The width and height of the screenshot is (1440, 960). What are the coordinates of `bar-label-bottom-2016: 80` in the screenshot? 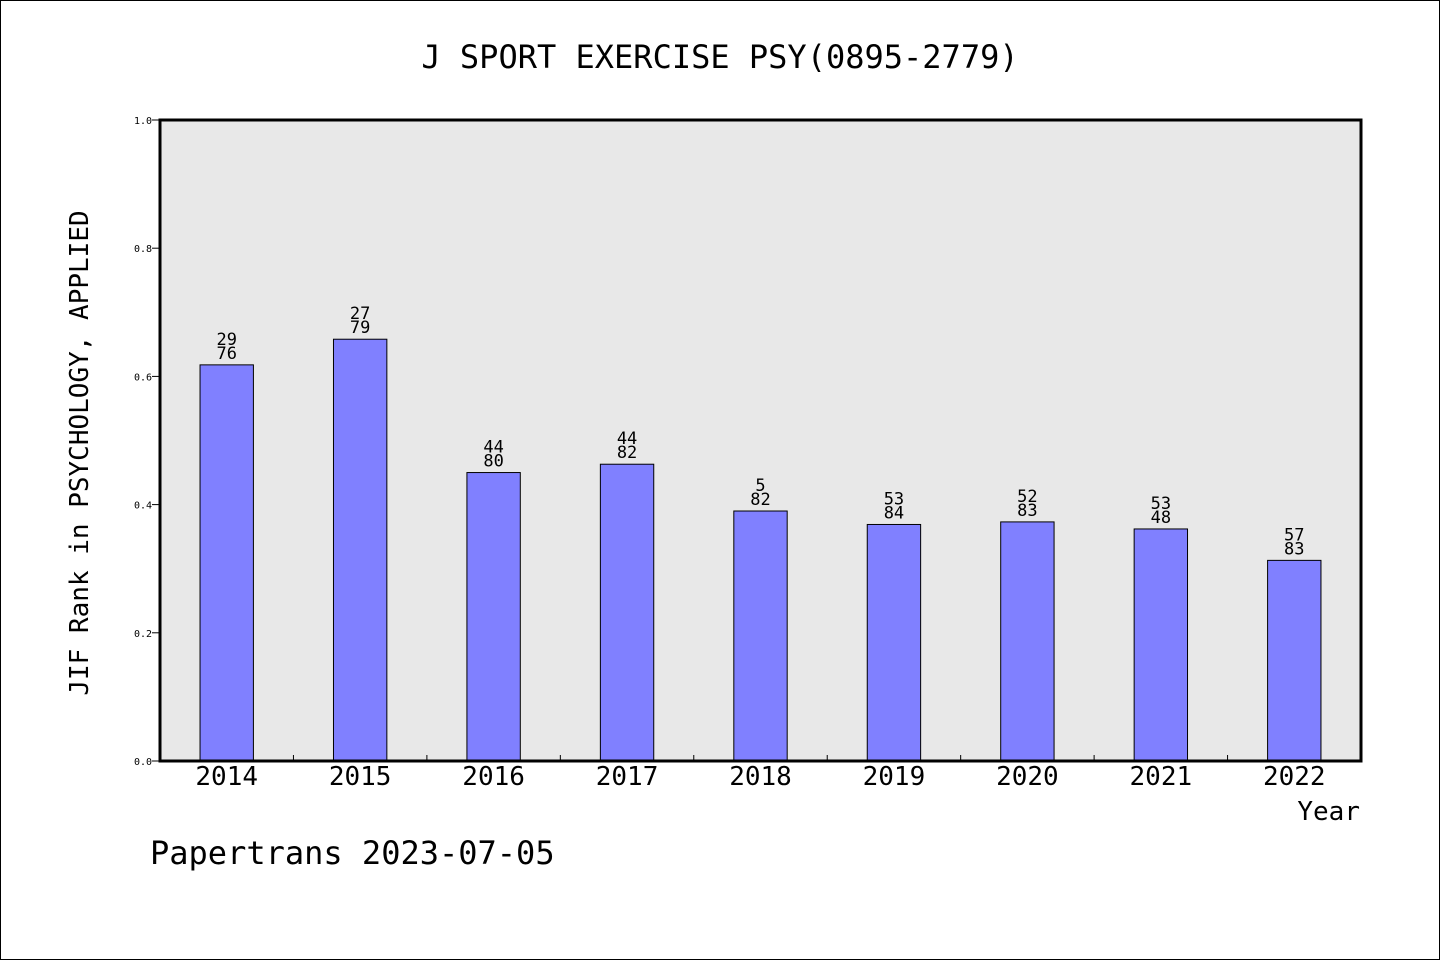 It's located at (493, 462).